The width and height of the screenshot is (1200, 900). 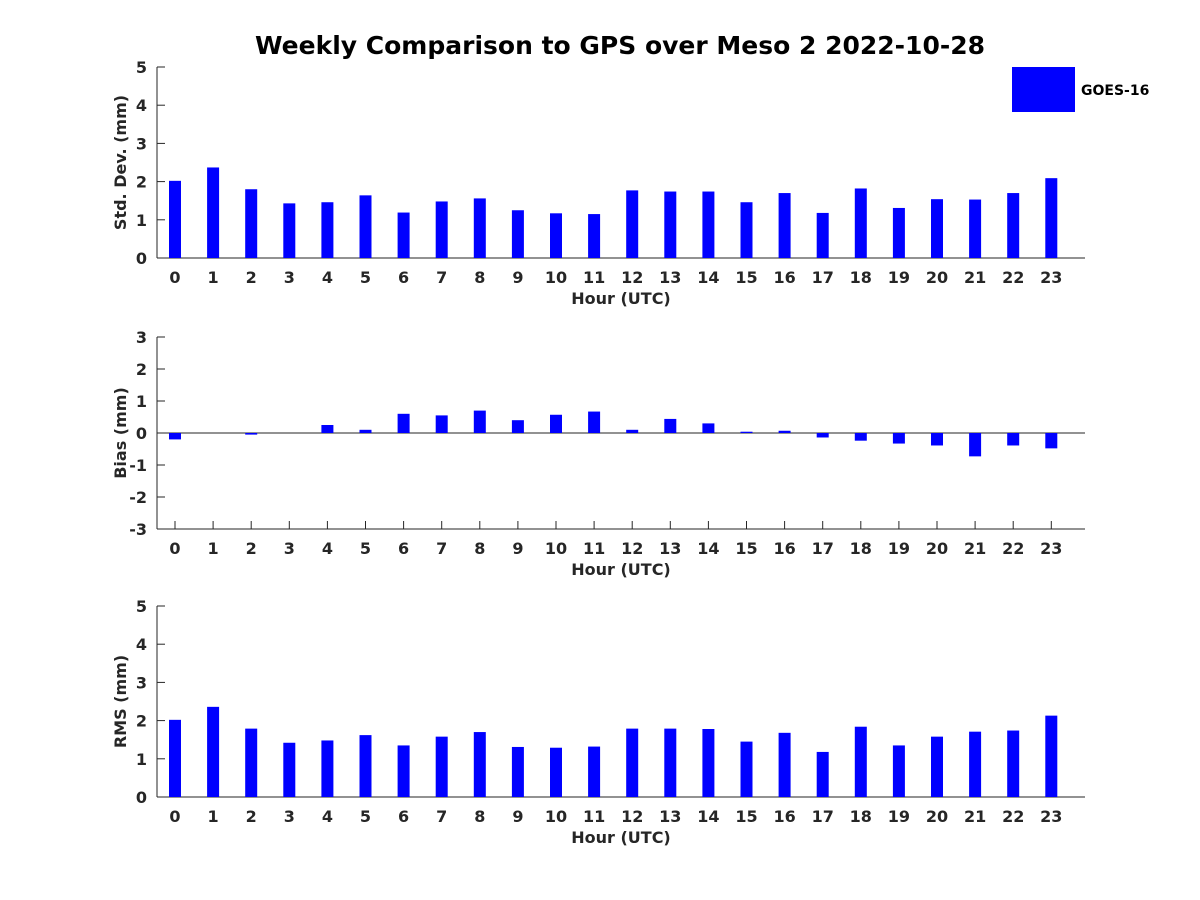 What do you see at coordinates (1115, 91) in the screenshot?
I see `legend-label: GOES-16` at bounding box center [1115, 91].